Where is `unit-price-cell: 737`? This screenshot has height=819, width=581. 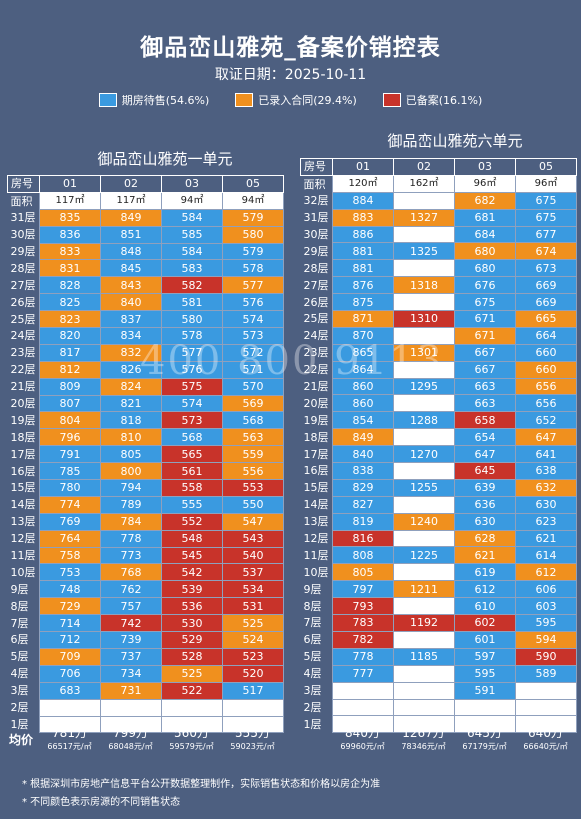 unit-price-cell: 737 is located at coordinates (131, 656).